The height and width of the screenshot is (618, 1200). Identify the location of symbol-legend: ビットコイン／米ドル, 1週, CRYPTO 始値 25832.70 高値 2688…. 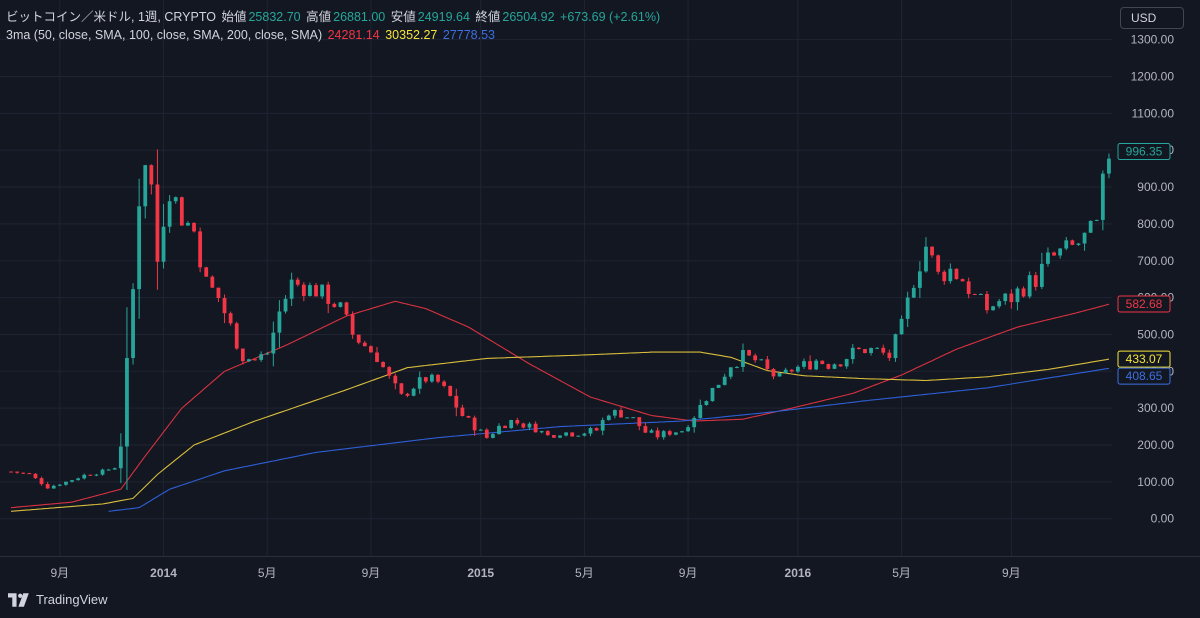
(334, 17).